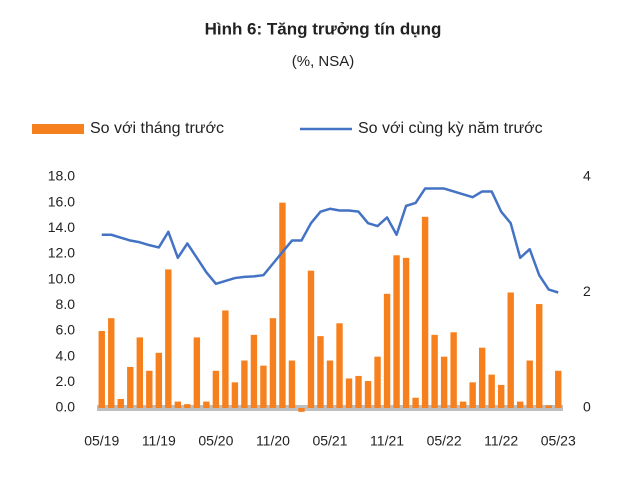 The image size is (640, 481). I want to click on y-tick-label: 10.0, so click(61, 278).